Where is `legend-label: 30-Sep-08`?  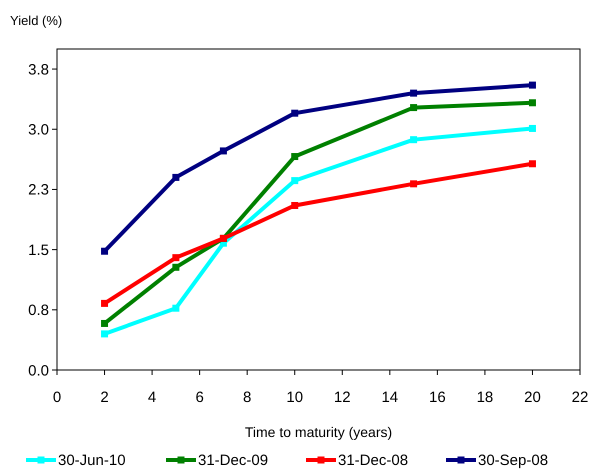
legend-label: 30-Sep-08 is located at coordinates (513, 460).